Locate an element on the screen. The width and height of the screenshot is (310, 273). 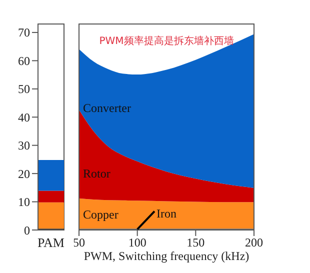
y-tick-label: 40 is located at coordinates (24, 117).